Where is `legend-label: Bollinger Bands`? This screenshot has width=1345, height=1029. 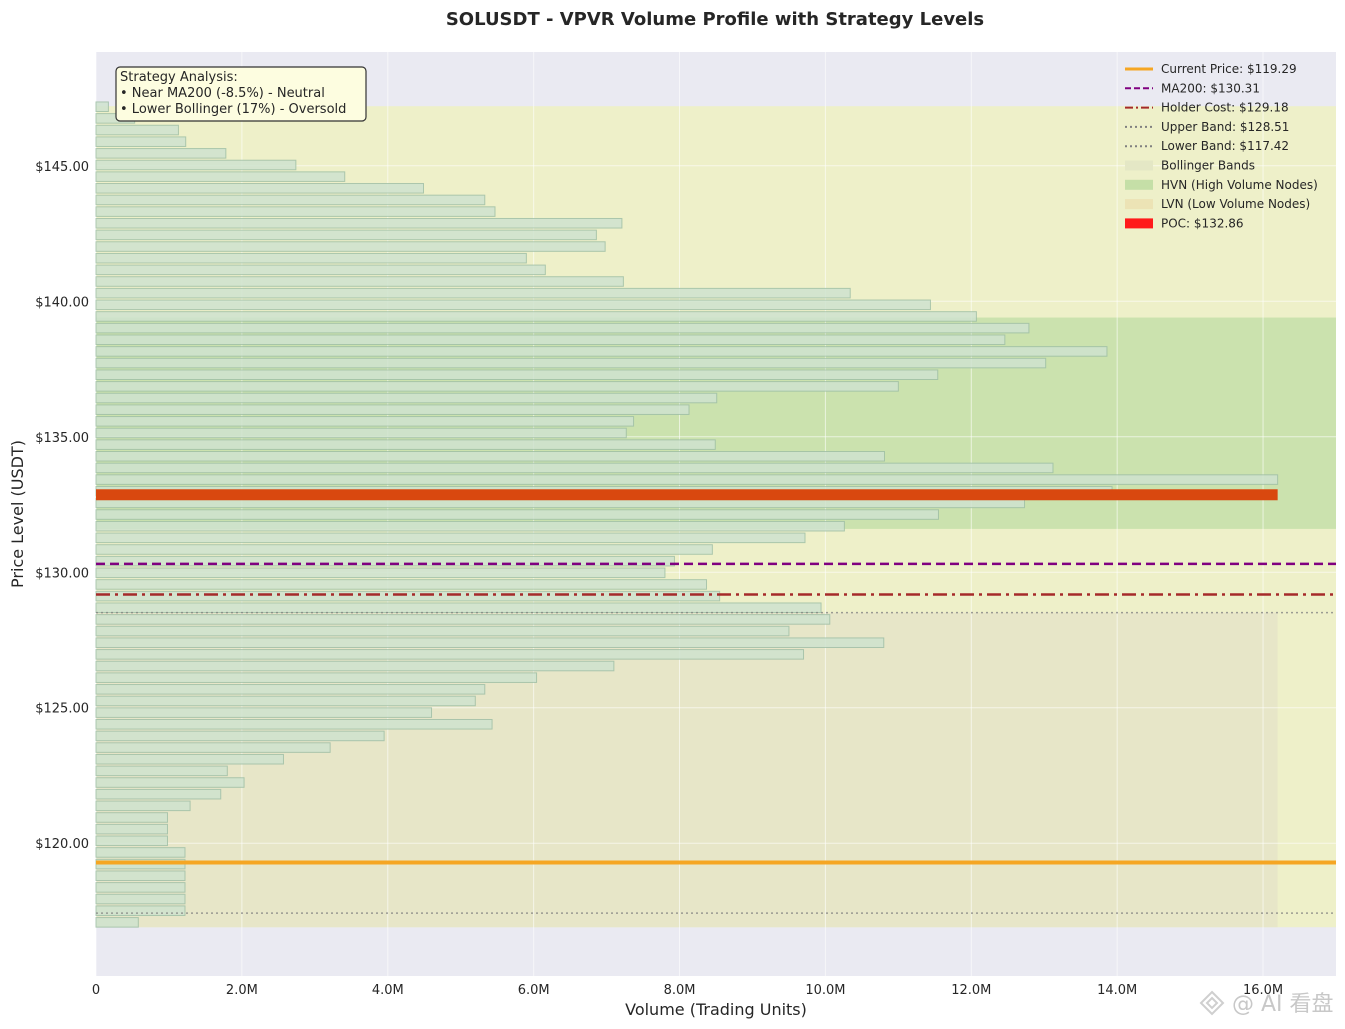
legend-label: Bollinger Bands is located at coordinates (1208, 166).